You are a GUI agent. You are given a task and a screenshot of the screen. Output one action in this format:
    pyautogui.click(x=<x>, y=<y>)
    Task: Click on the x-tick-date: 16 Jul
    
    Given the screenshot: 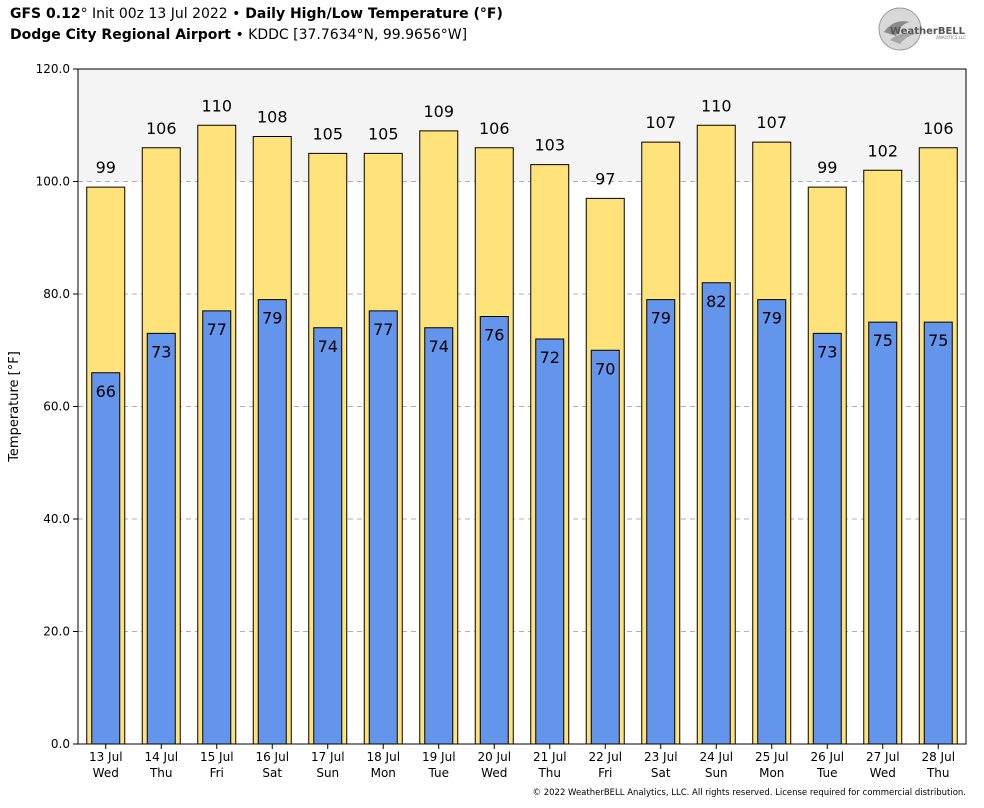 What is the action you would take?
    pyautogui.click(x=272, y=757)
    